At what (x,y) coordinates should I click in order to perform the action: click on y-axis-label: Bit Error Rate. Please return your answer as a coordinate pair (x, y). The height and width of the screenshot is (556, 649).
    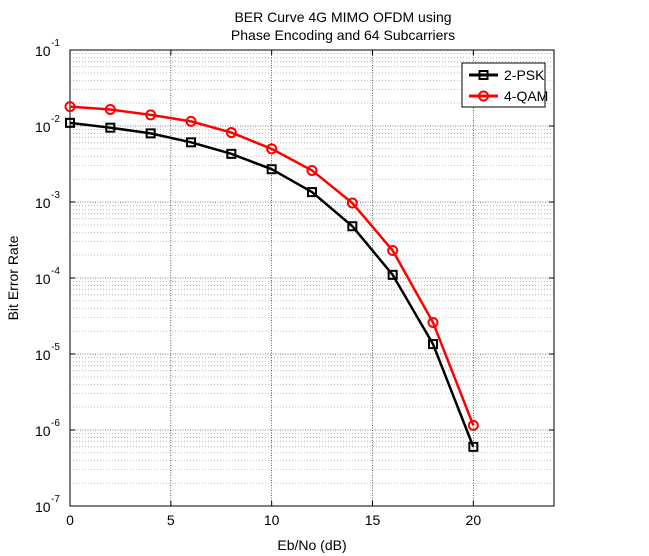
    Looking at the image, I should click on (13, 277).